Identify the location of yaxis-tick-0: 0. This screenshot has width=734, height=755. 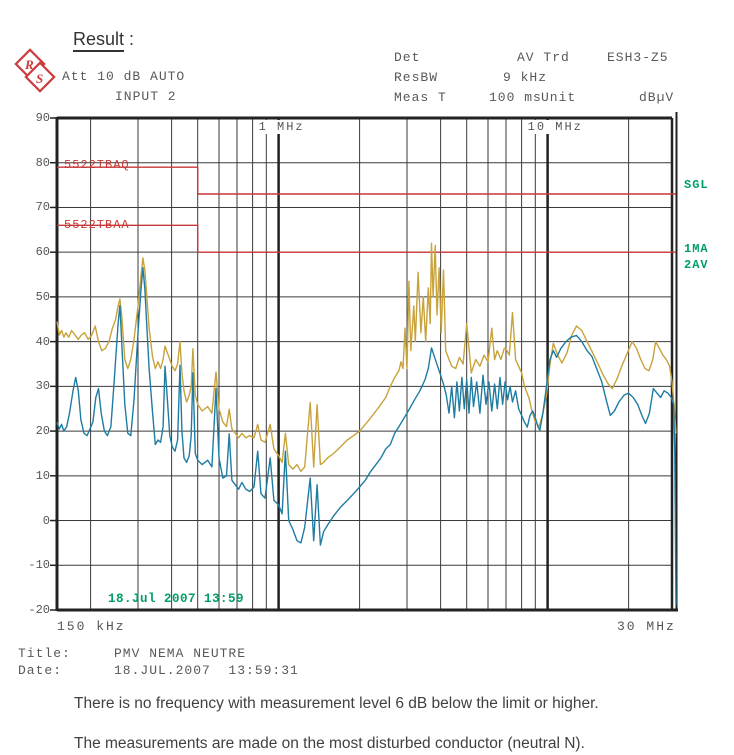
(46, 520).